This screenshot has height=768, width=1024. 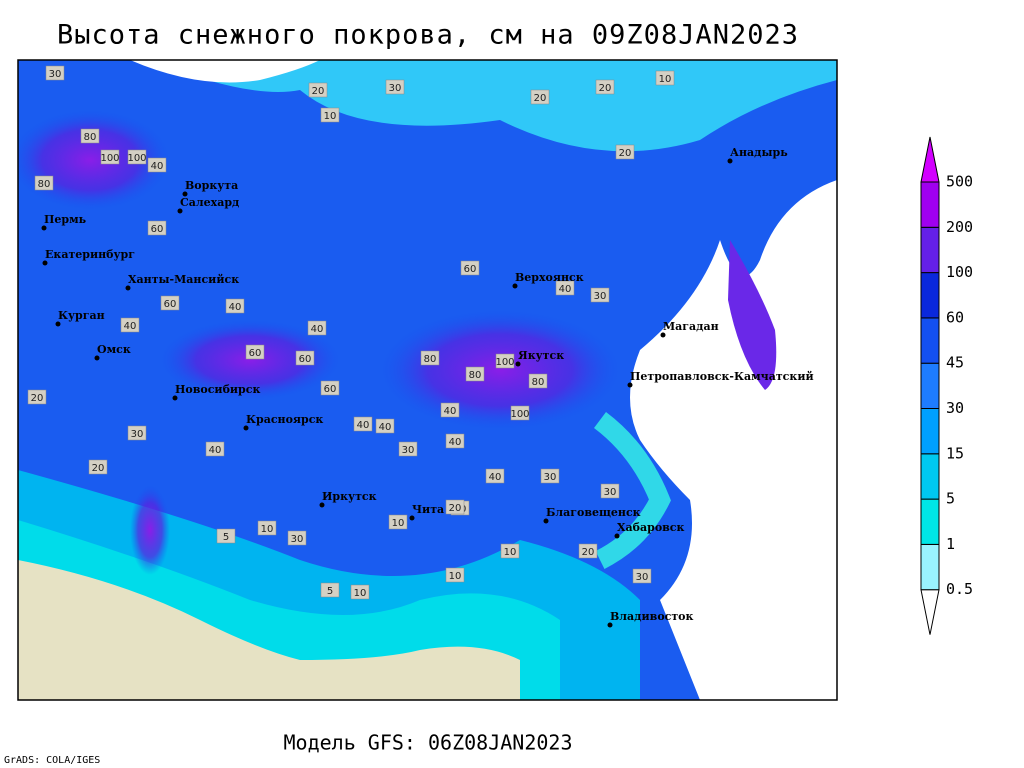 What do you see at coordinates (959, 227) in the screenshot?
I see `colorbar-label: 200` at bounding box center [959, 227].